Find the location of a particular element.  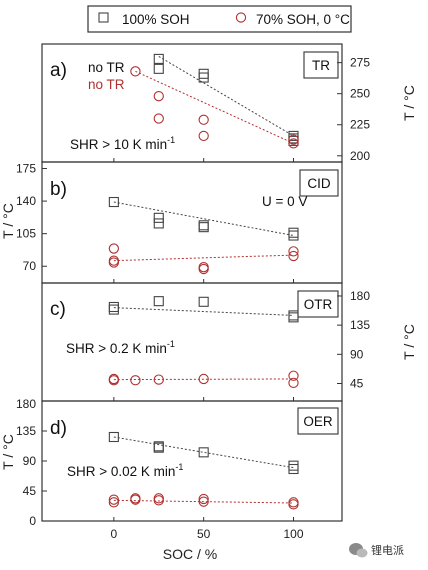

panel-a-trendline-70soh is located at coordinates (214, 107).